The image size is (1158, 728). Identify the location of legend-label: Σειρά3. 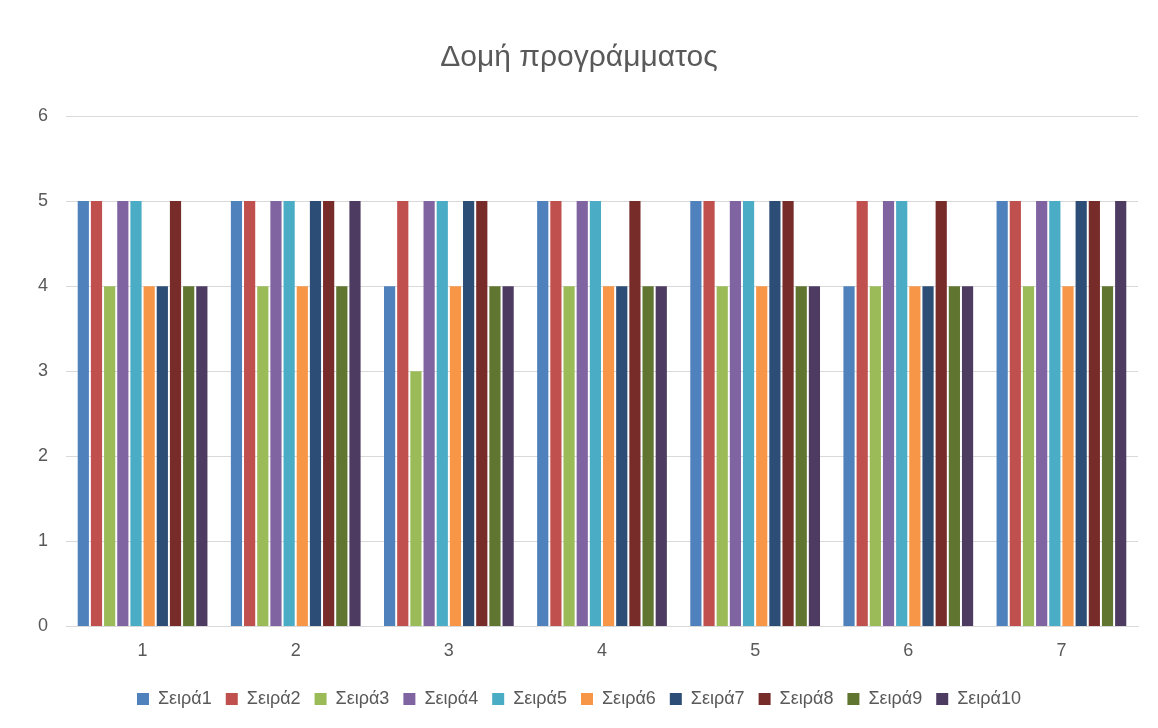
(362, 697).